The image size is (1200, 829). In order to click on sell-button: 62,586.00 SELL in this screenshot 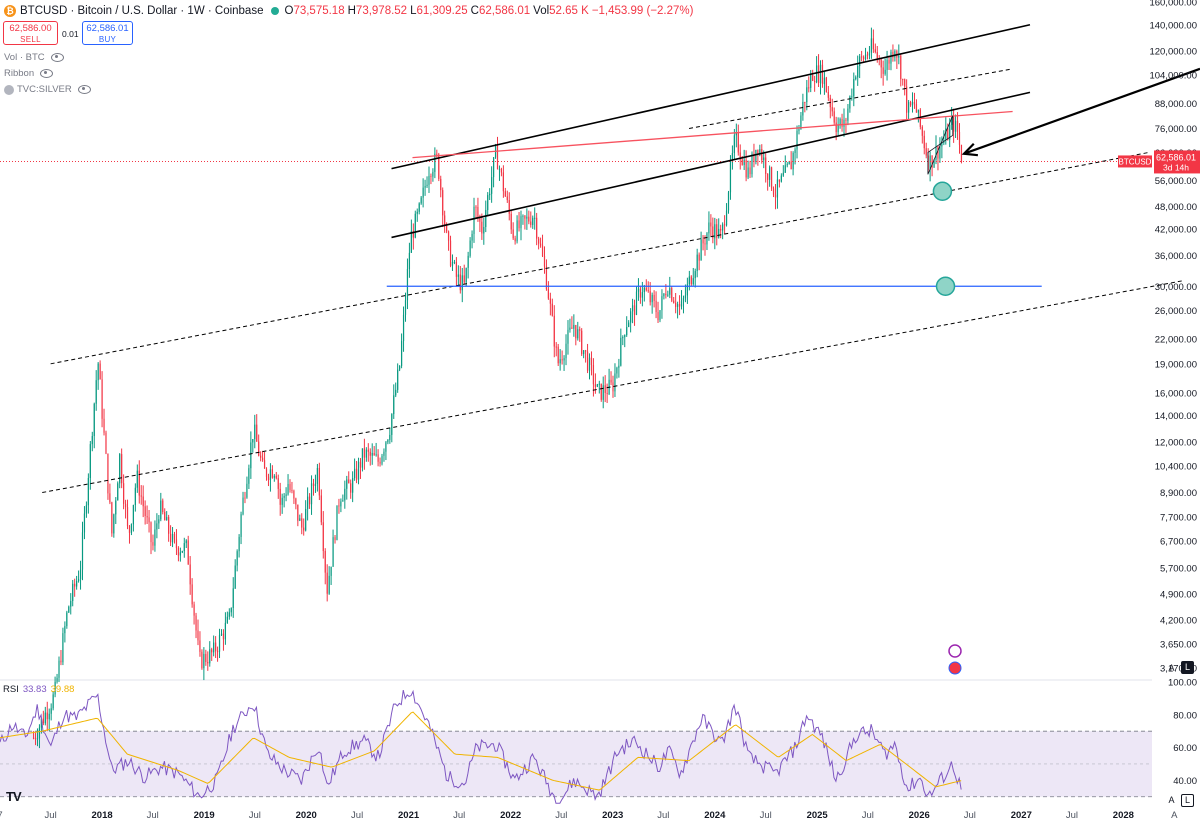, I will do `click(30, 33)`.